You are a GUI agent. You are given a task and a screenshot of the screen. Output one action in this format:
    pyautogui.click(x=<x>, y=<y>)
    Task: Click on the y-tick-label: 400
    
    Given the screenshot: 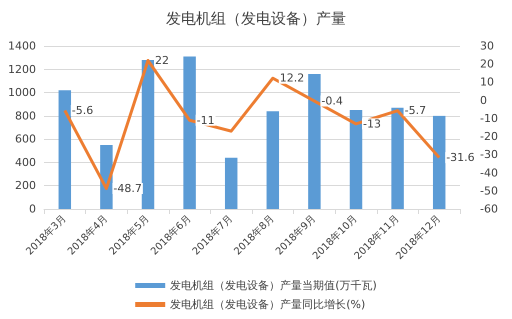 What is the action you would take?
    pyautogui.click(x=25, y=162)
    